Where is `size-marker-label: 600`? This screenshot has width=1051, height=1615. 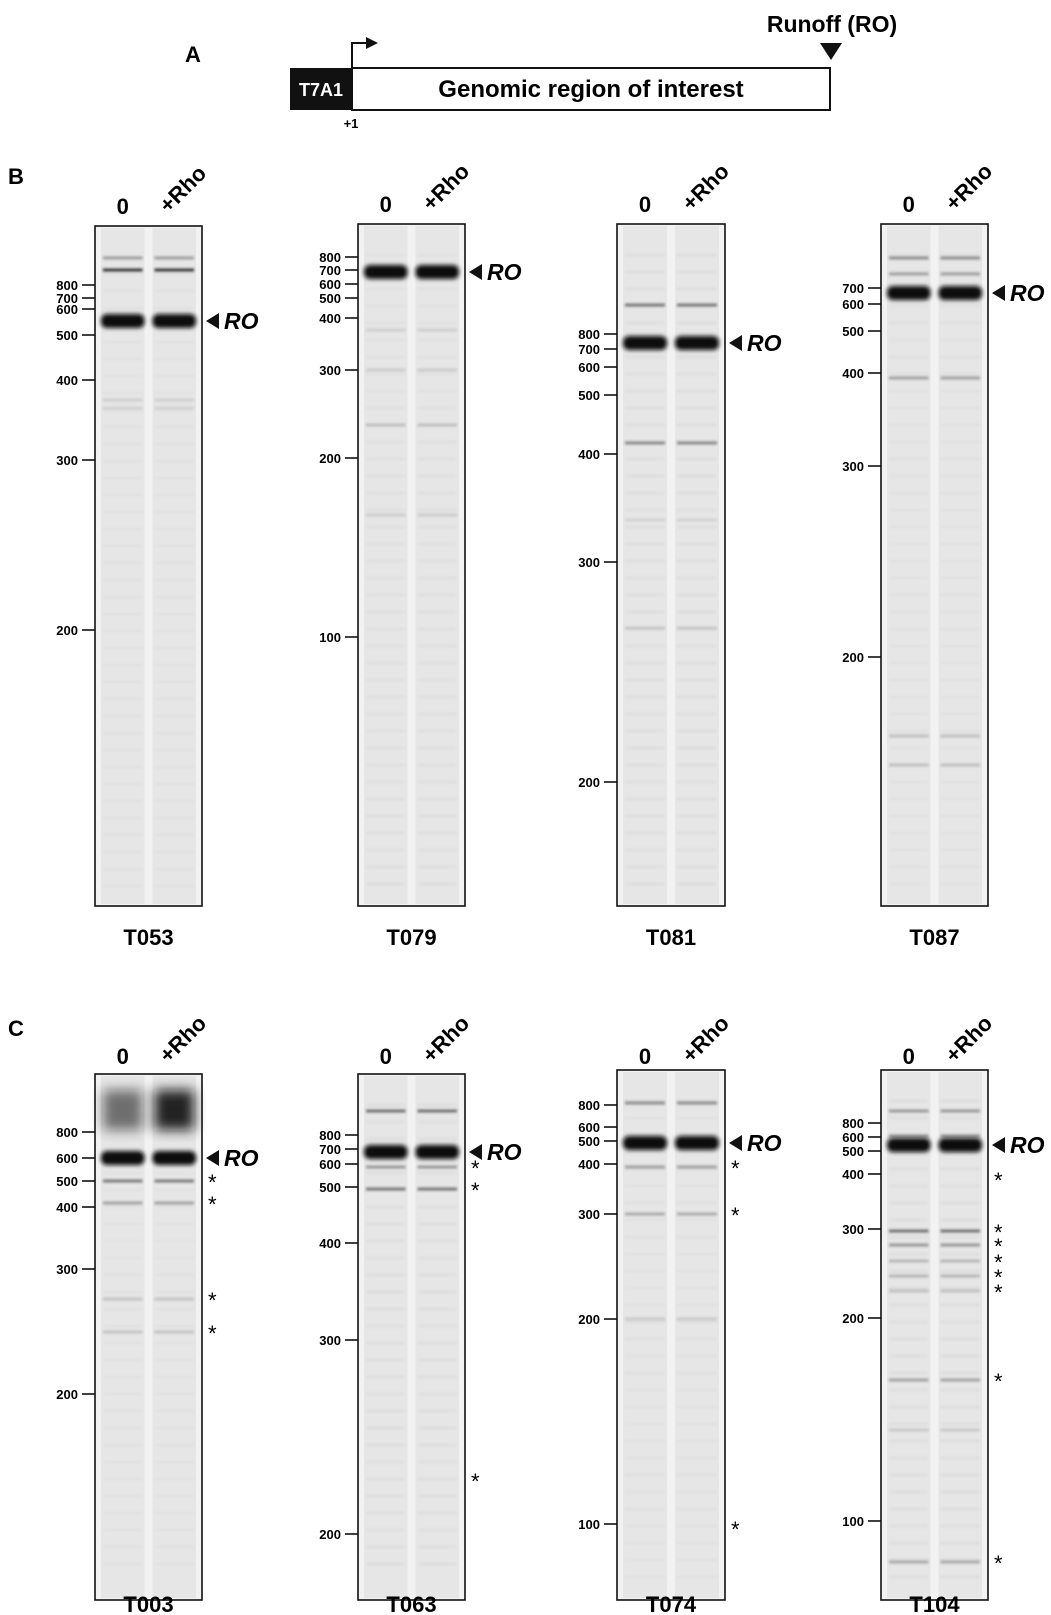 size-marker-label: 600 is located at coordinates (67, 309).